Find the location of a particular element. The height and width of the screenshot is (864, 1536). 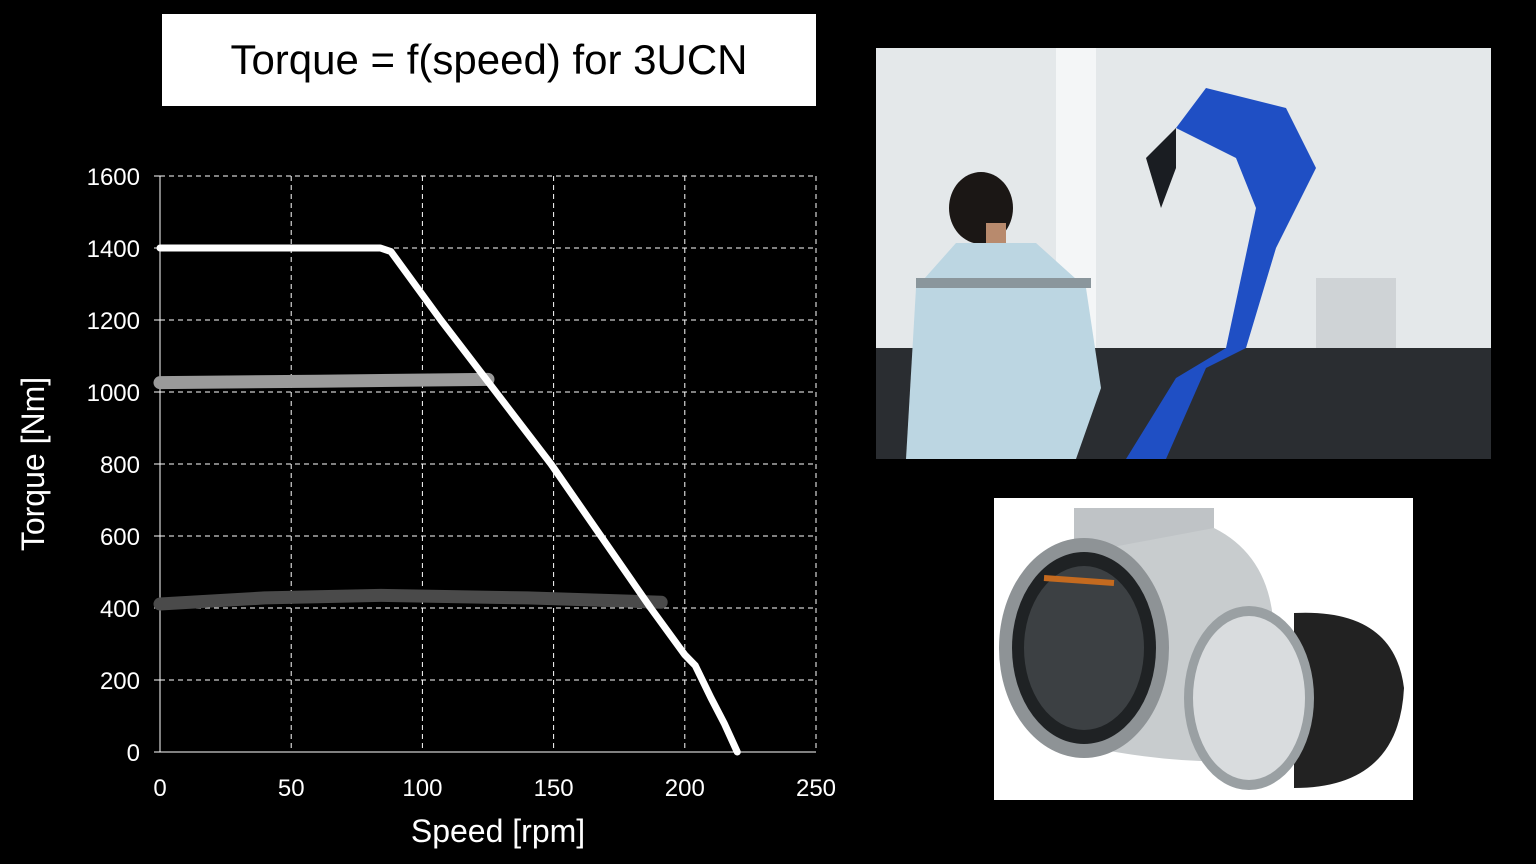

x-tick-label: 250 is located at coordinates (816, 788).